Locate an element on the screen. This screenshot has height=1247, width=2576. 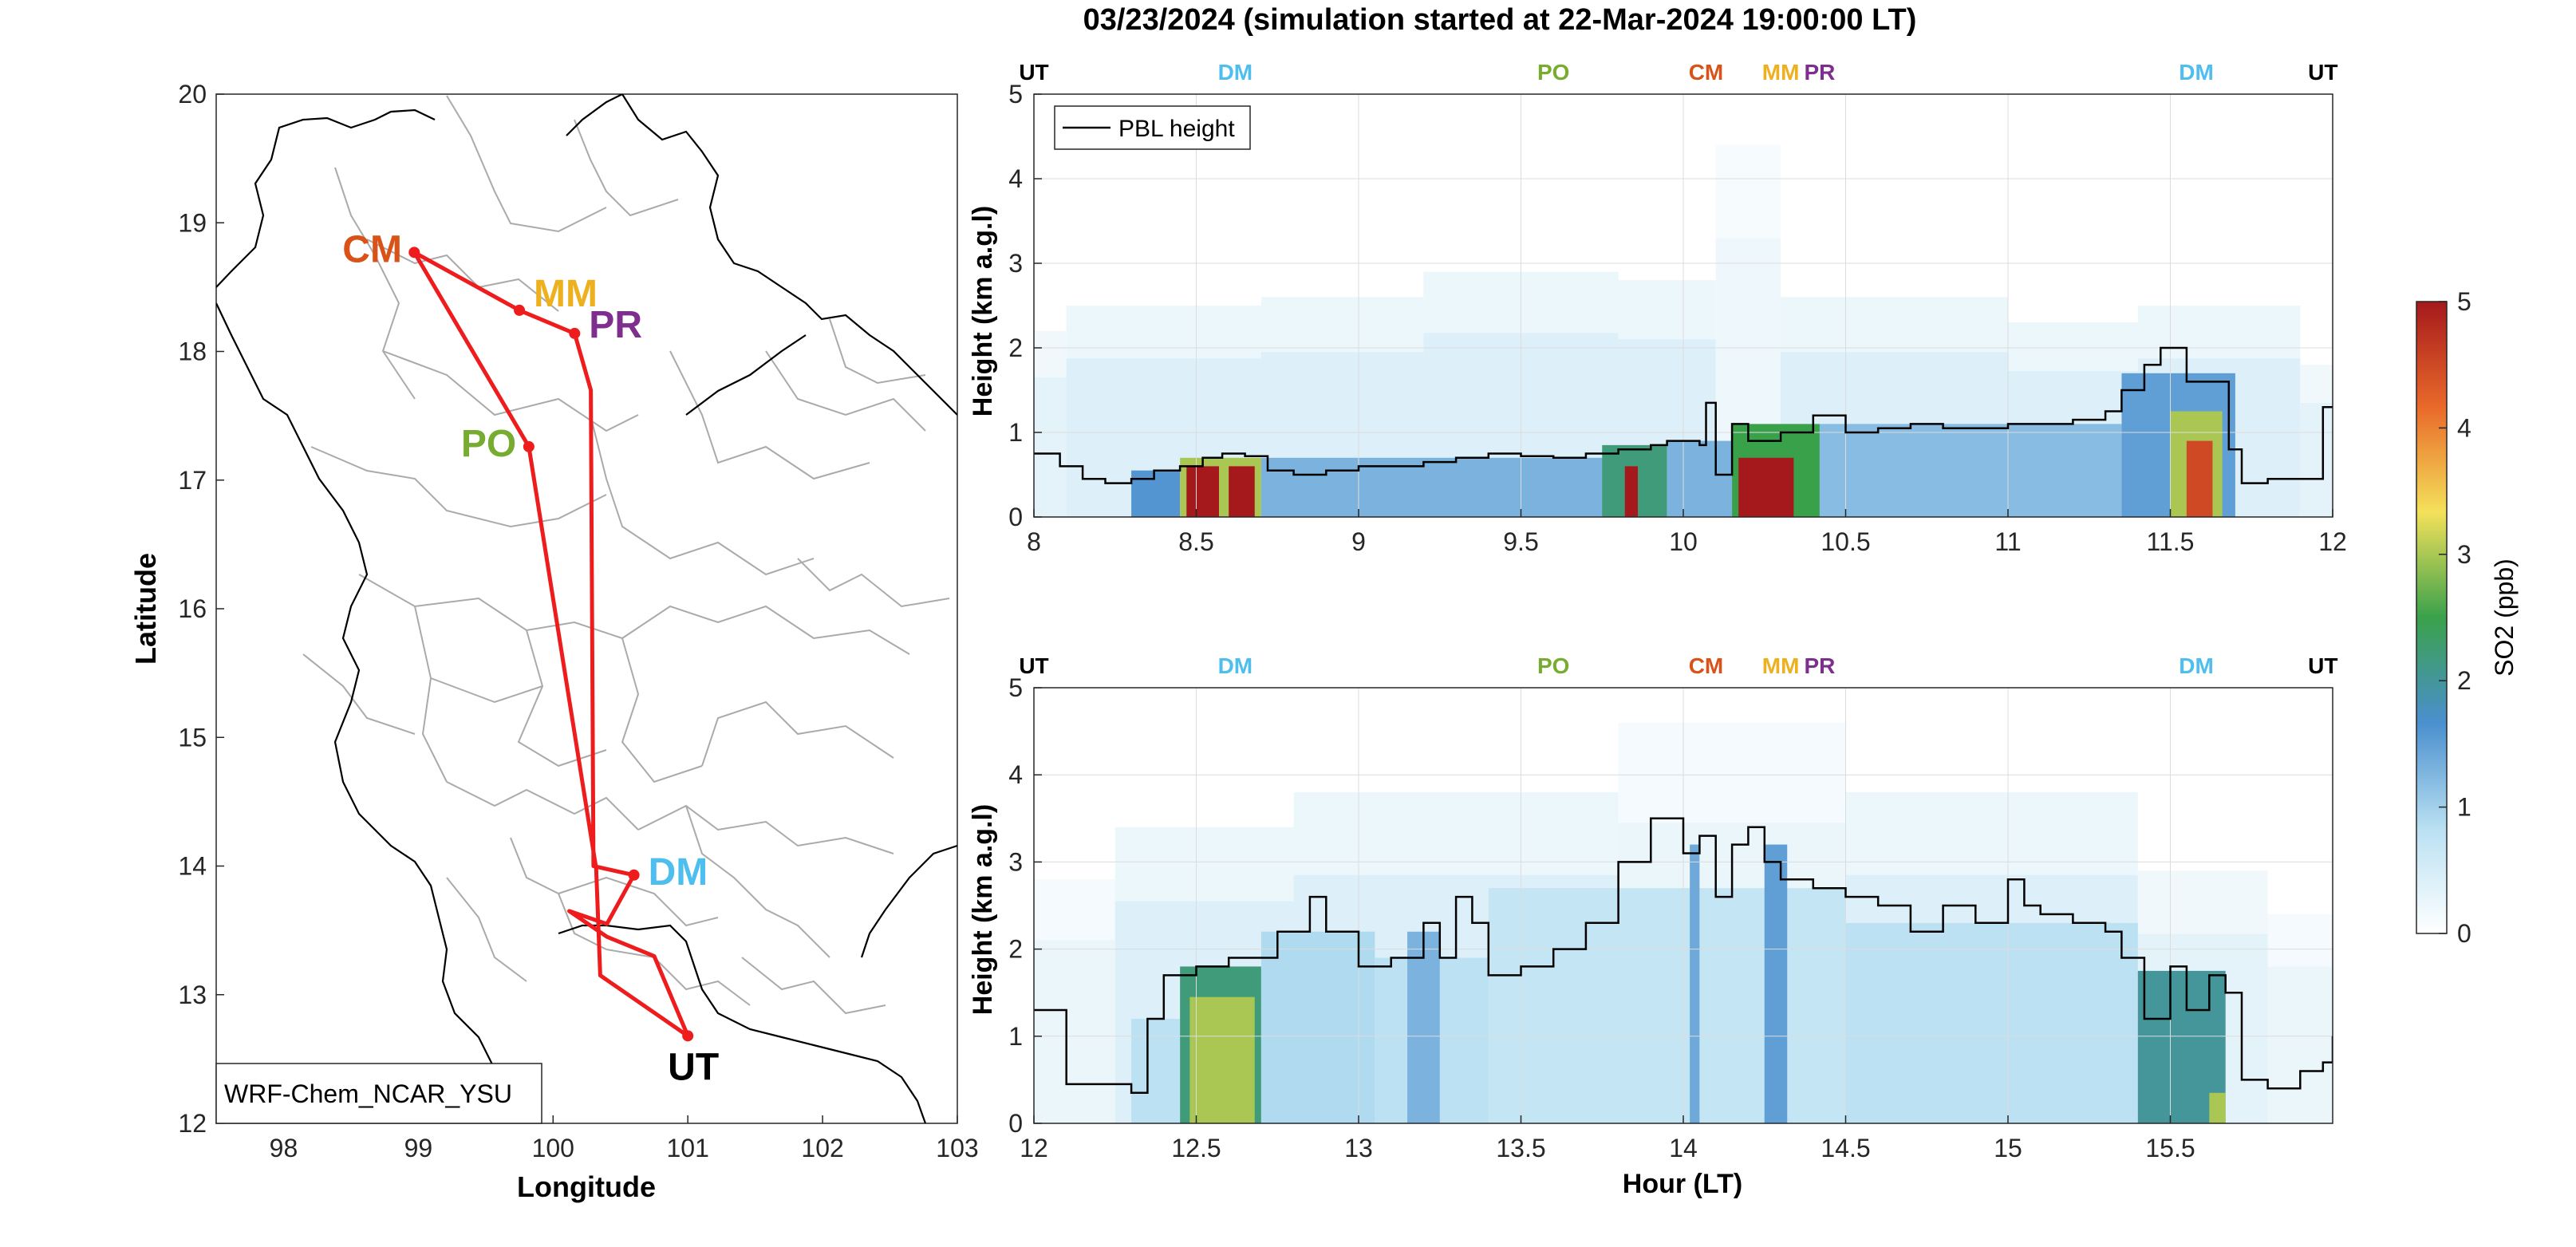
curtain-xtick-label: 8 is located at coordinates (1034, 542).